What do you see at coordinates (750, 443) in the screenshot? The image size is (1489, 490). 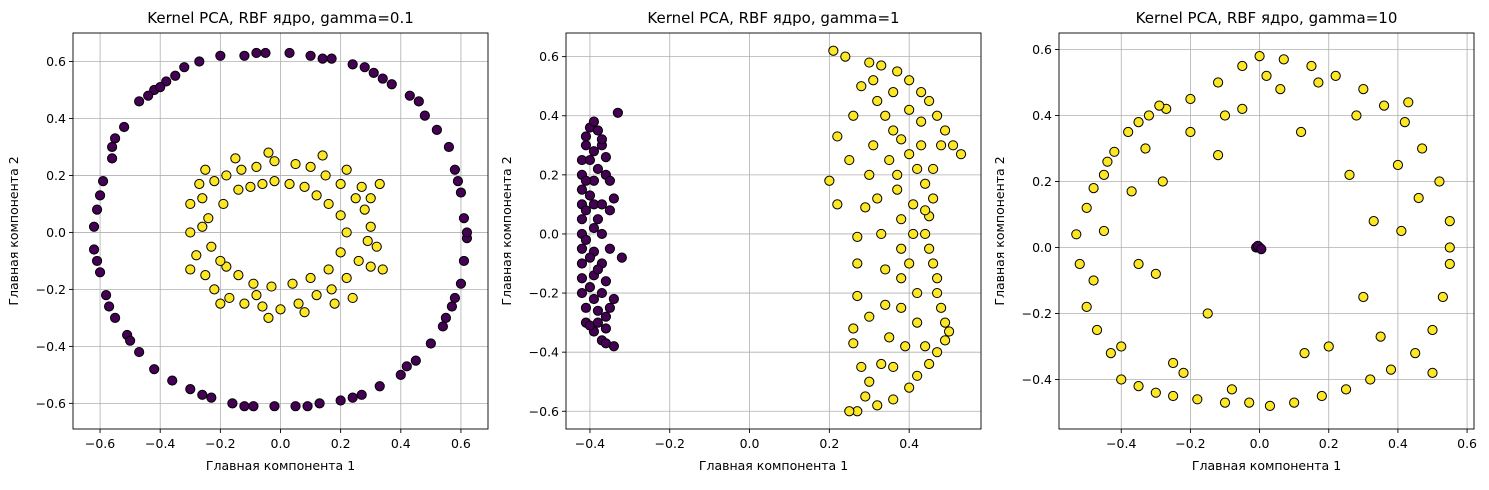 I see `x-tick-label: 0.0` at bounding box center [750, 443].